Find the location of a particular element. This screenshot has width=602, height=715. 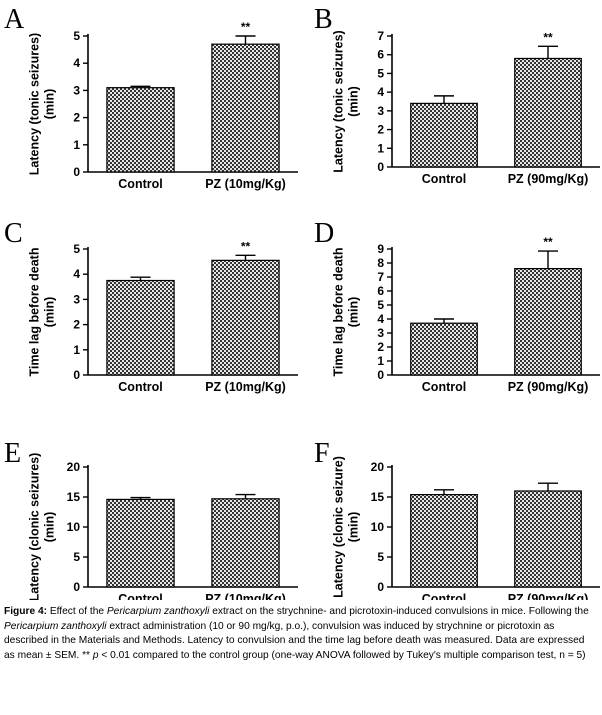

y-axis-label: Latency (clonic seizure) is located at coordinates (339, 527).